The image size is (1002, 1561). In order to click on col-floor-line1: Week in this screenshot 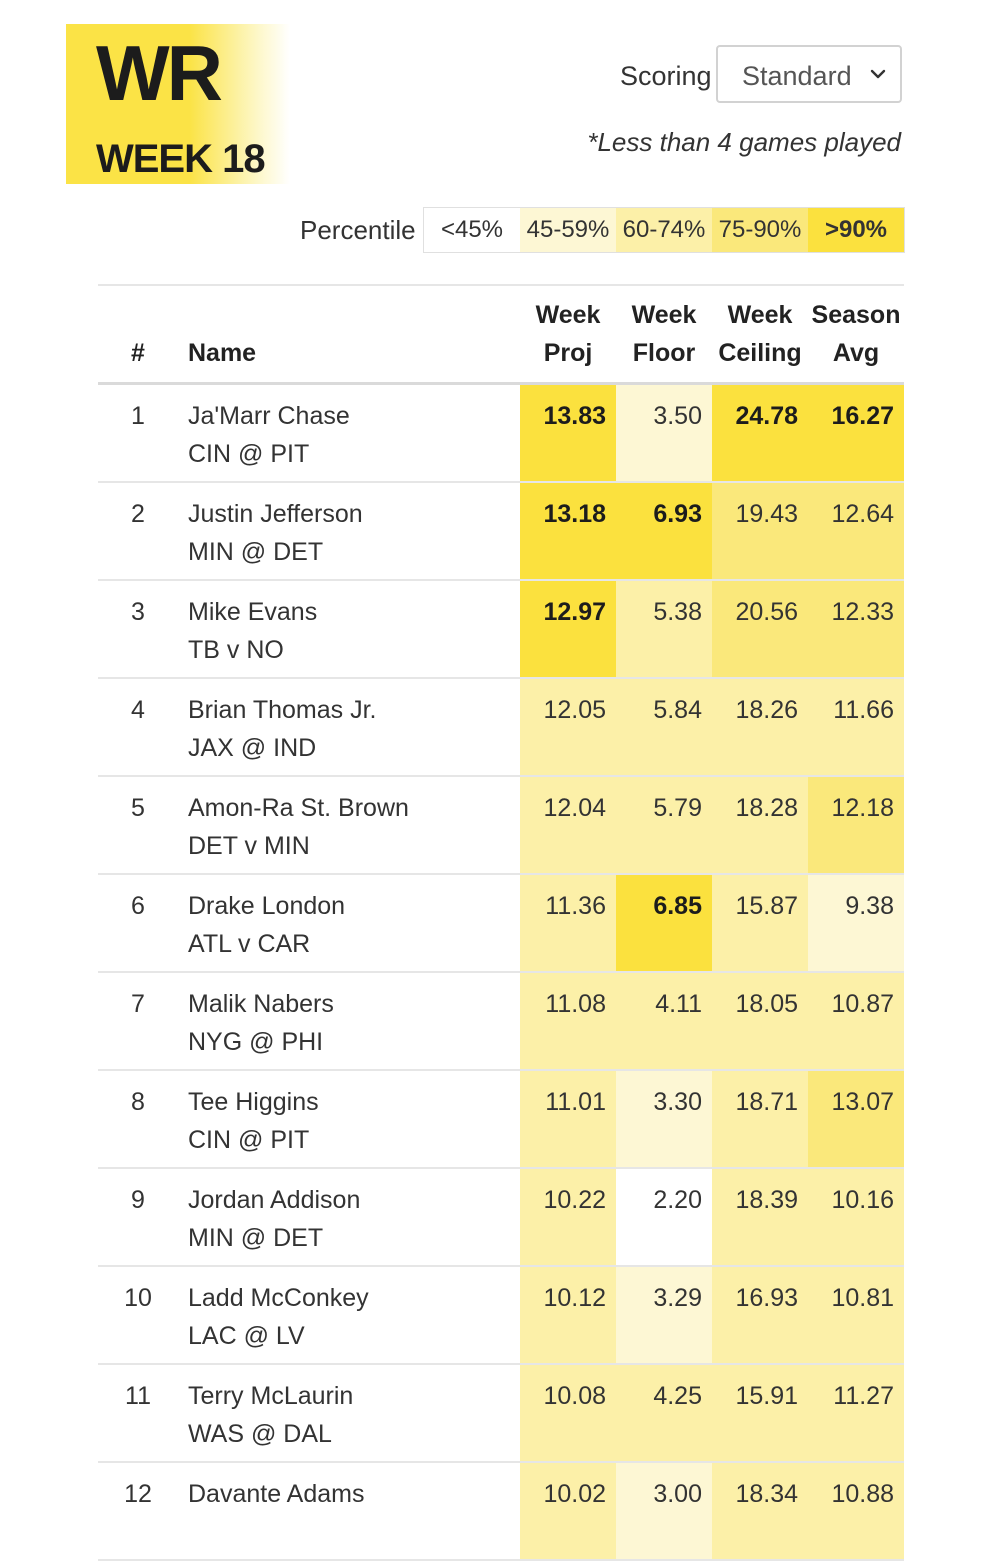, I will do `click(664, 315)`.